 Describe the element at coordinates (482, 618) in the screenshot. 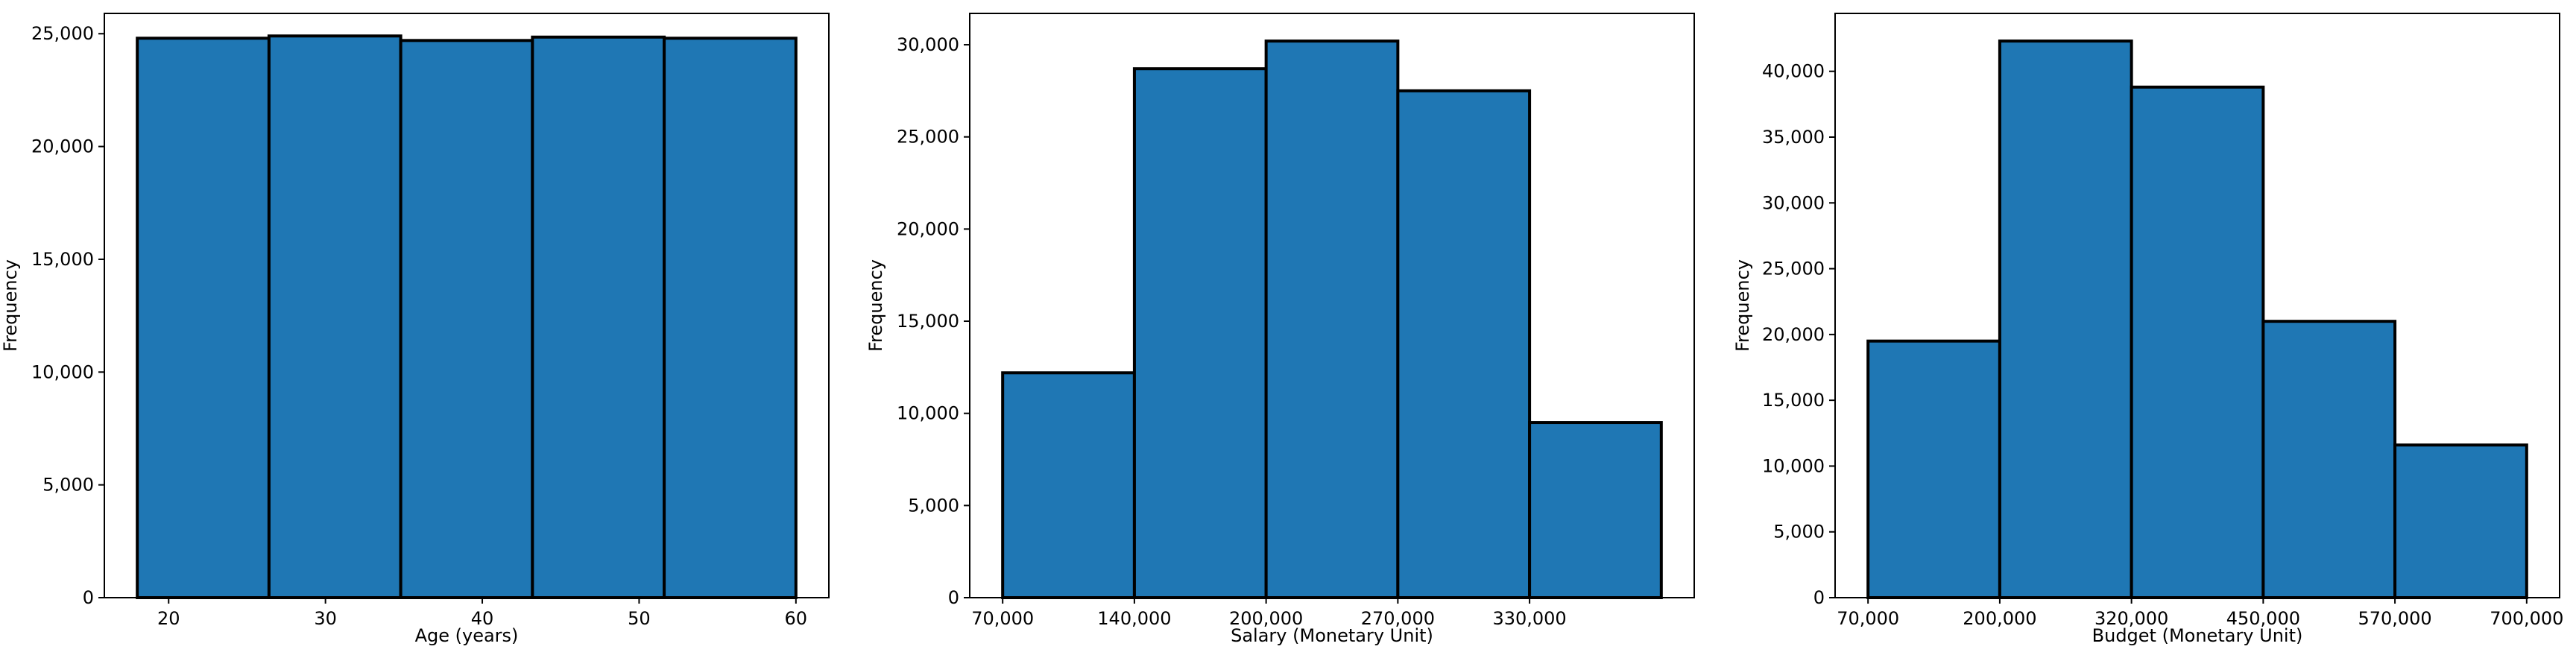

I see `x-tick-label: 40` at that location.